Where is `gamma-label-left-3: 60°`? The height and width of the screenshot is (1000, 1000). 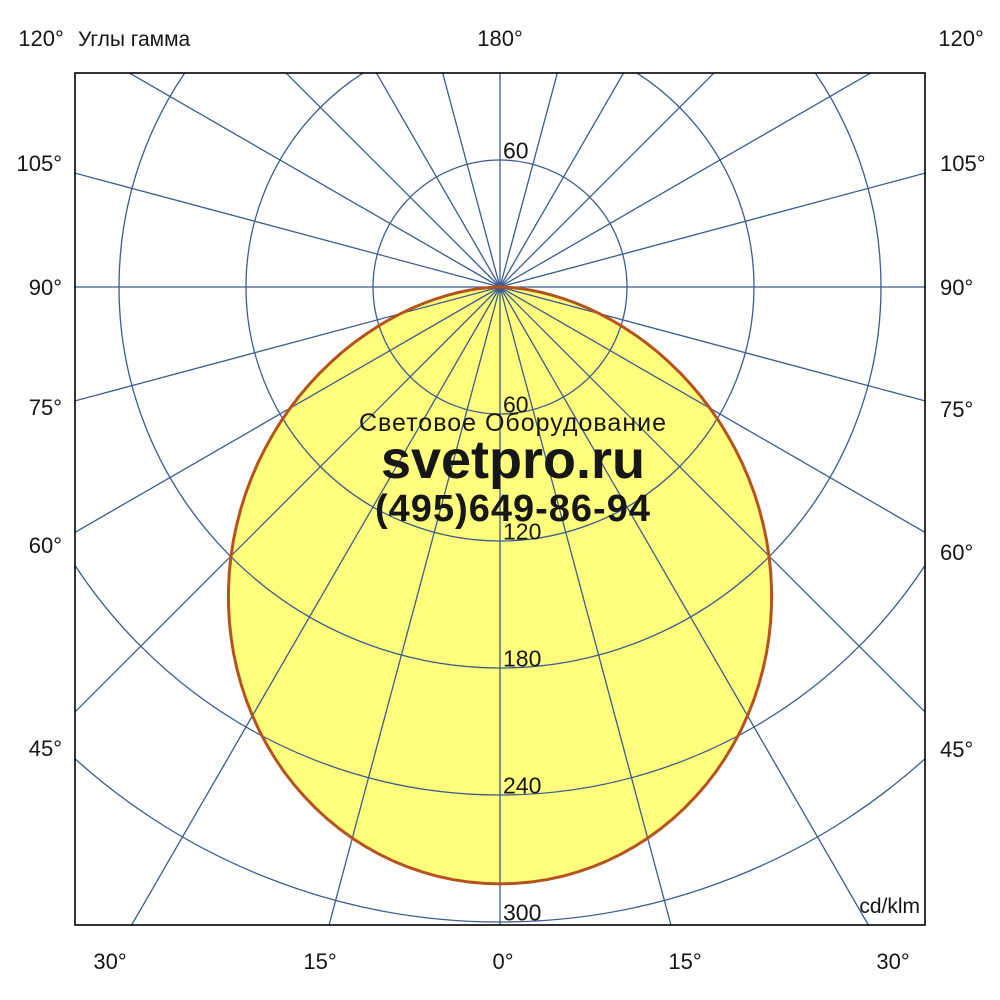
gamma-label-left-3: 60° is located at coordinates (45, 545).